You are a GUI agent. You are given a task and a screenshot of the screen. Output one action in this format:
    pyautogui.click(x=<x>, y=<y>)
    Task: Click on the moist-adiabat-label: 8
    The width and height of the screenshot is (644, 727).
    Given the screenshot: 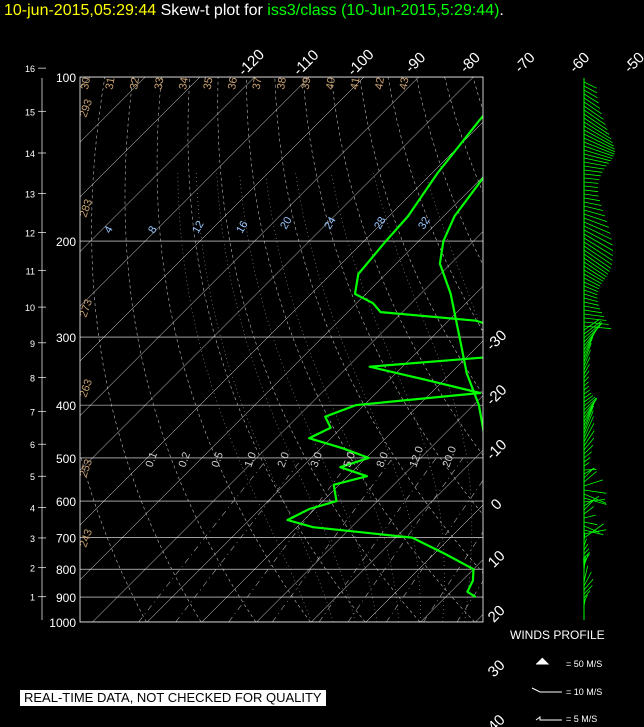 What is the action you would take?
    pyautogui.click(x=152, y=229)
    